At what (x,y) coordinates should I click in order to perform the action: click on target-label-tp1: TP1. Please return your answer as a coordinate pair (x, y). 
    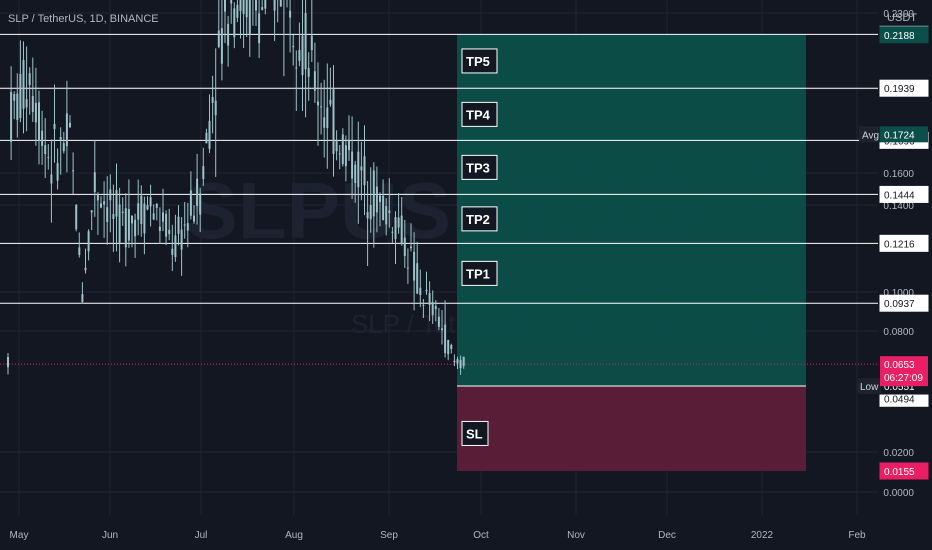
    Looking at the image, I should click on (479, 273).